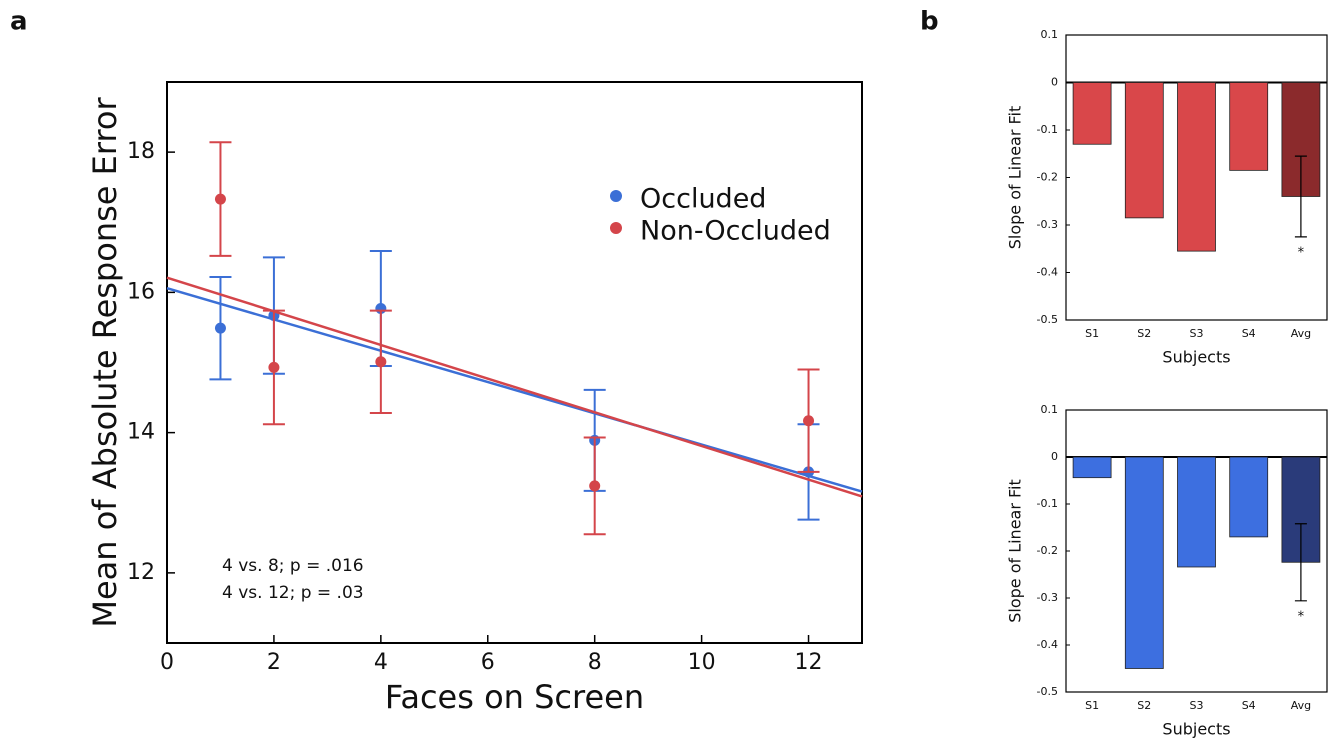 The width and height of the screenshot is (1334, 745). Describe the element at coordinates (703, 199) in the screenshot. I see `legend-label: Occluded` at that location.